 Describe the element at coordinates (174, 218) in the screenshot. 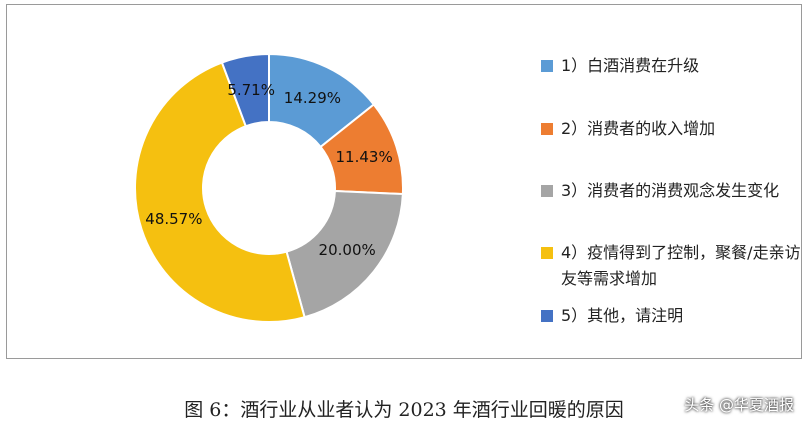

I see `slice-value-label-4: 48.57%` at that location.